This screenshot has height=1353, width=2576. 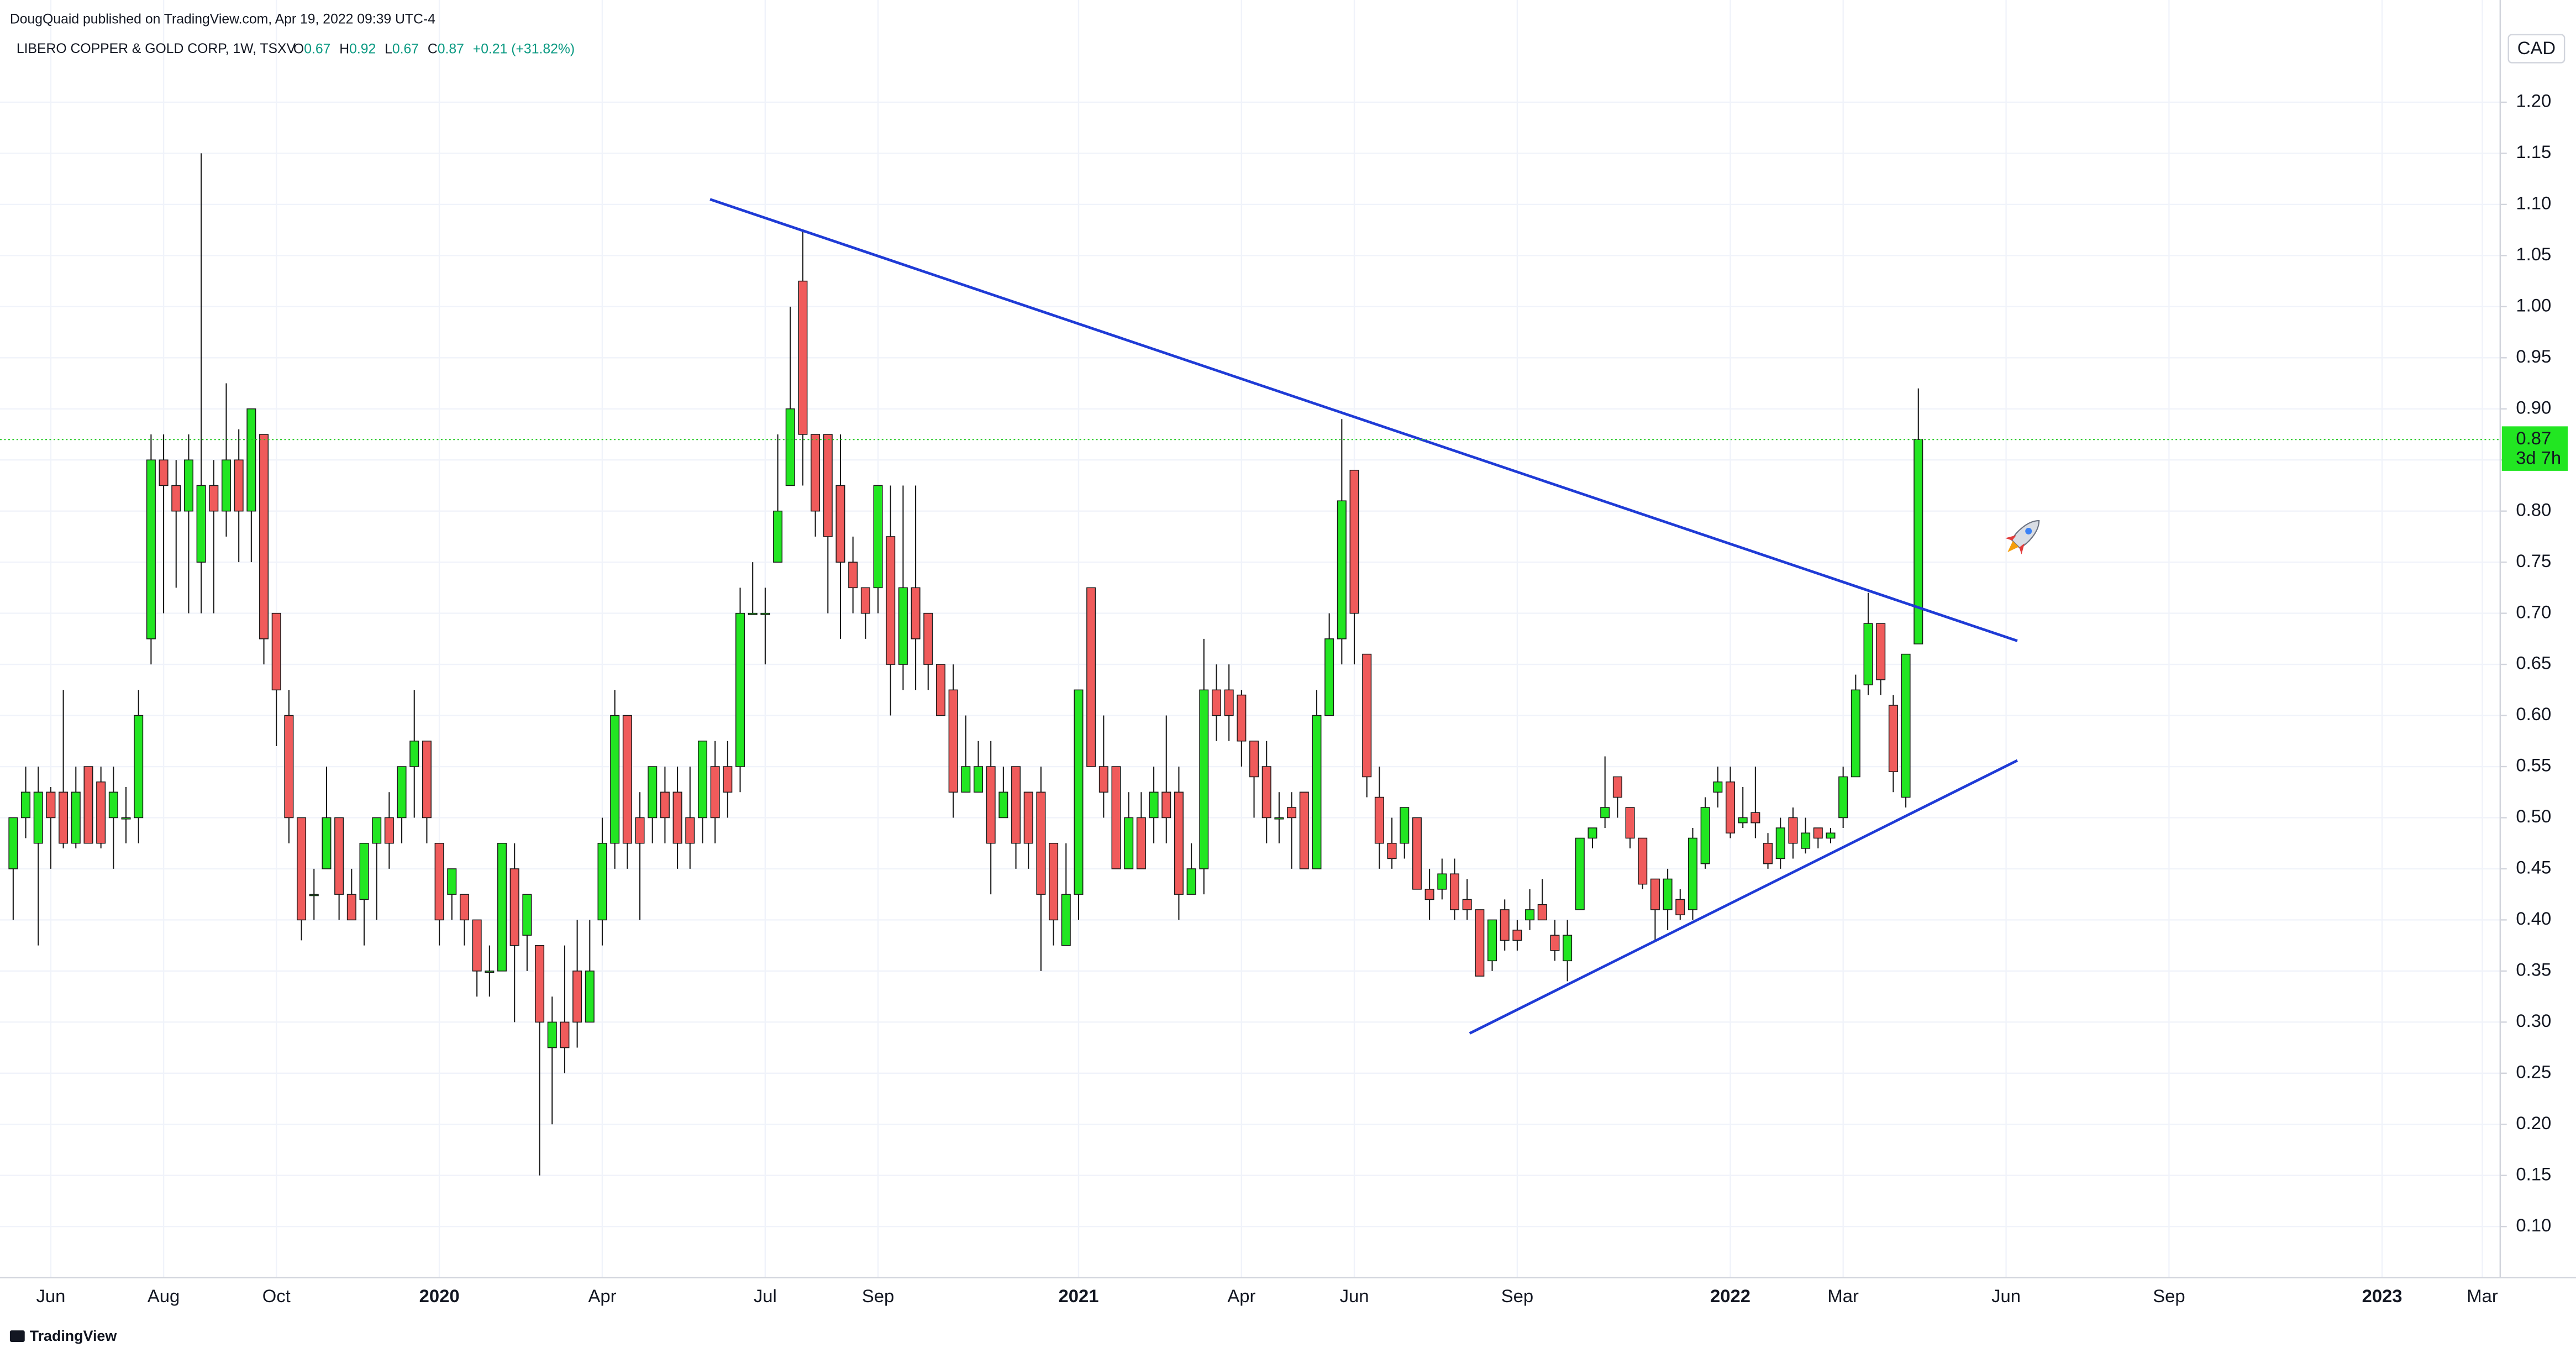 What do you see at coordinates (2538, 458) in the screenshot?
I see `countdown-label: 3d 7h` at bounding box center [2538, 458].